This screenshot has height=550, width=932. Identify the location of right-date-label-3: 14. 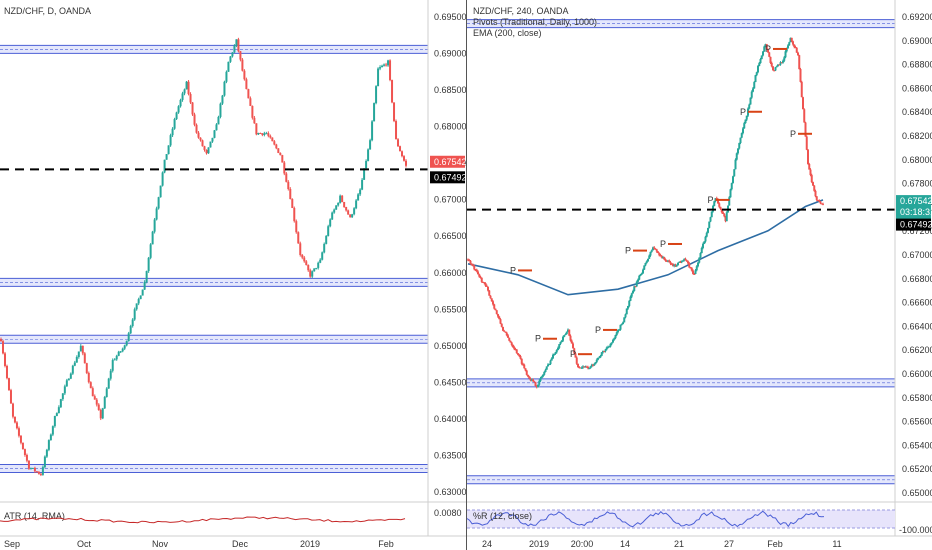
(625, 544).